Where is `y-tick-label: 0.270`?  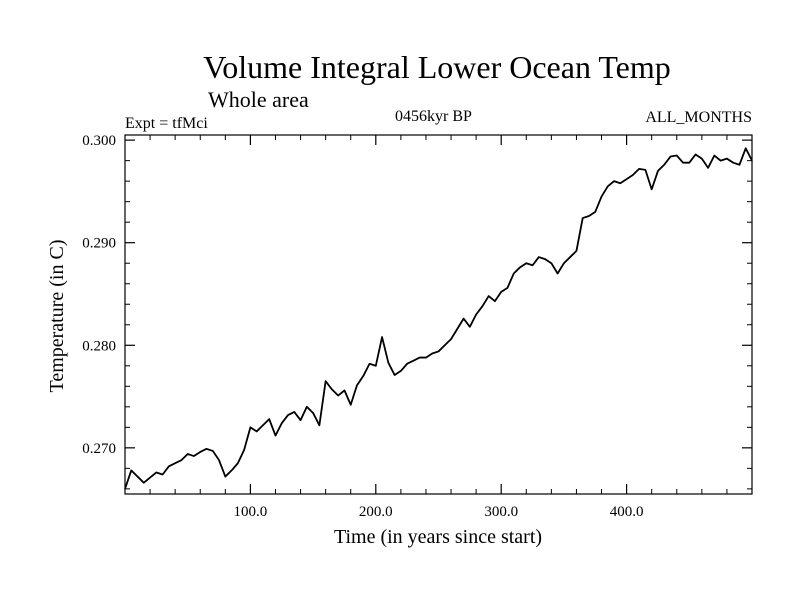 y-tick-label: 0.270 is located at coordinates (99, 449).